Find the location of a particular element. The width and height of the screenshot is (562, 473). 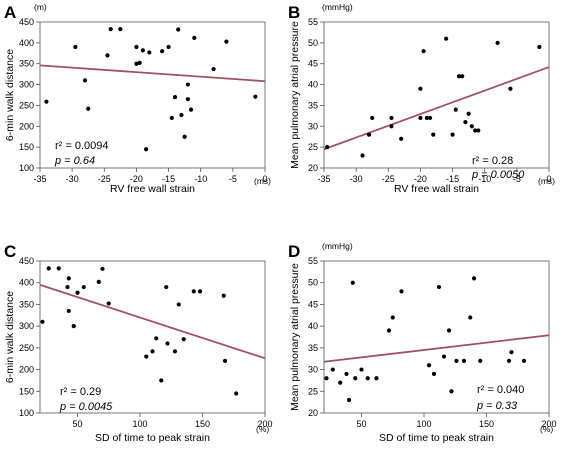

panel-letter: C is located at coordinates (10, 251).